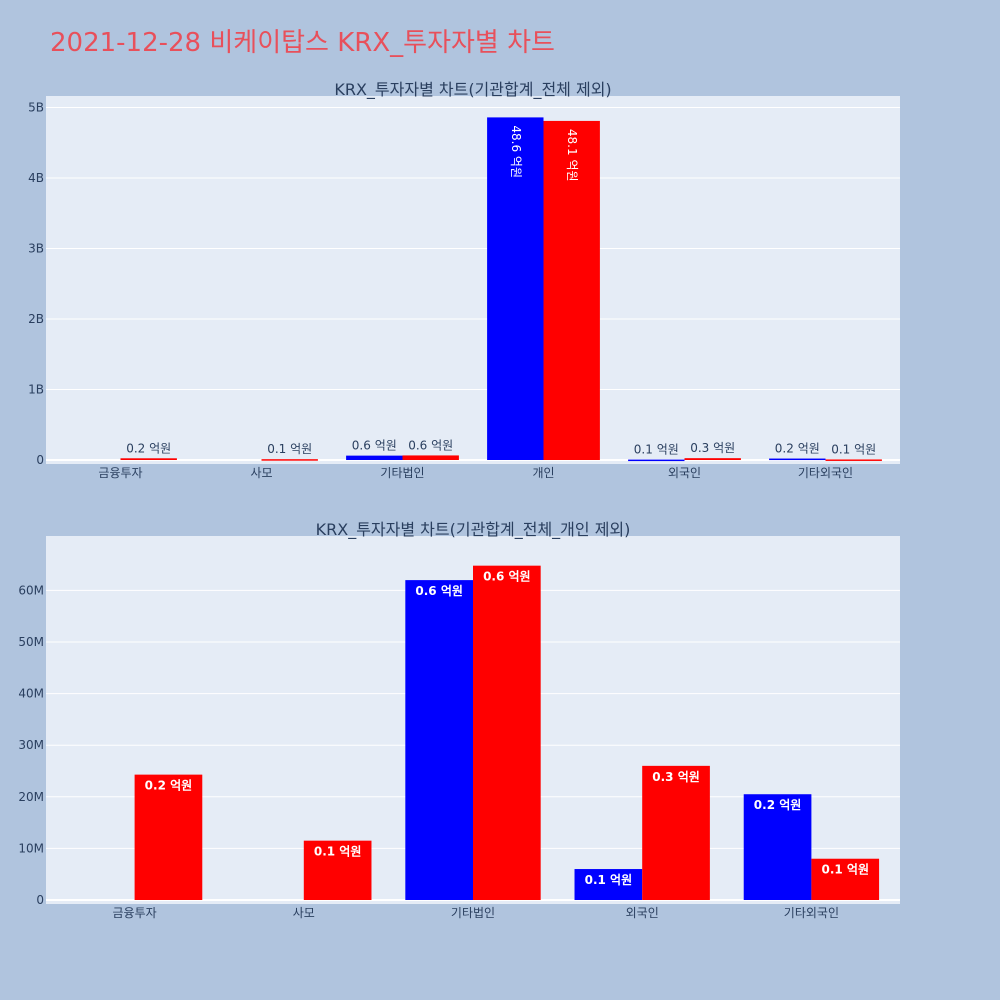  Describe the element at coordinates (302, 43) in the screenshot. I see `page-title: 2021-12-28 비케이탑스 KRX_투자자별 차트` at that location.